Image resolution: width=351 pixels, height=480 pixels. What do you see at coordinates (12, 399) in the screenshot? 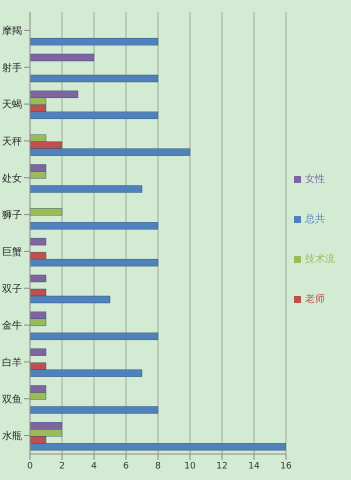
I see `y-tick-label: 双鱼` at bounding box center [12, 399].